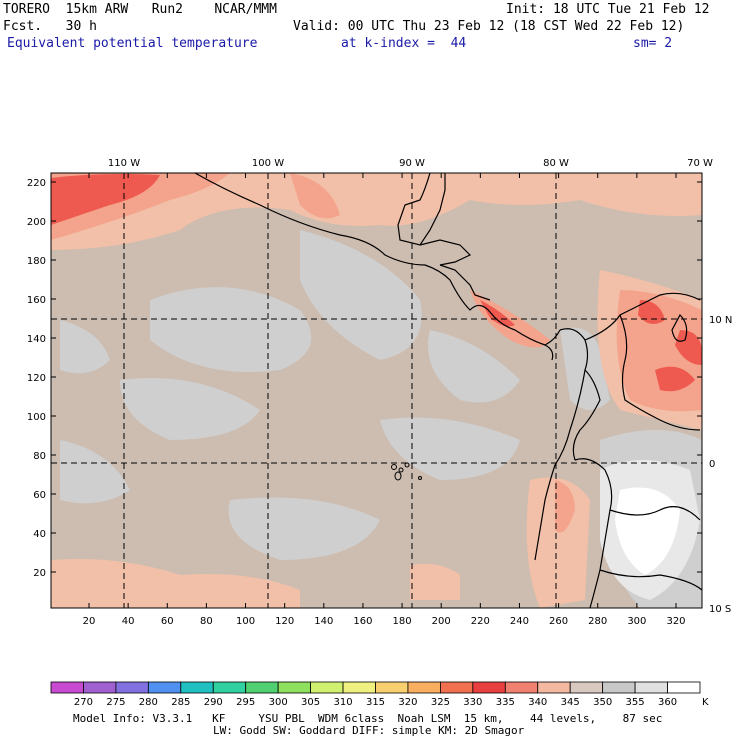  I want to click on x-tick-label: 240, so click(519, 621).